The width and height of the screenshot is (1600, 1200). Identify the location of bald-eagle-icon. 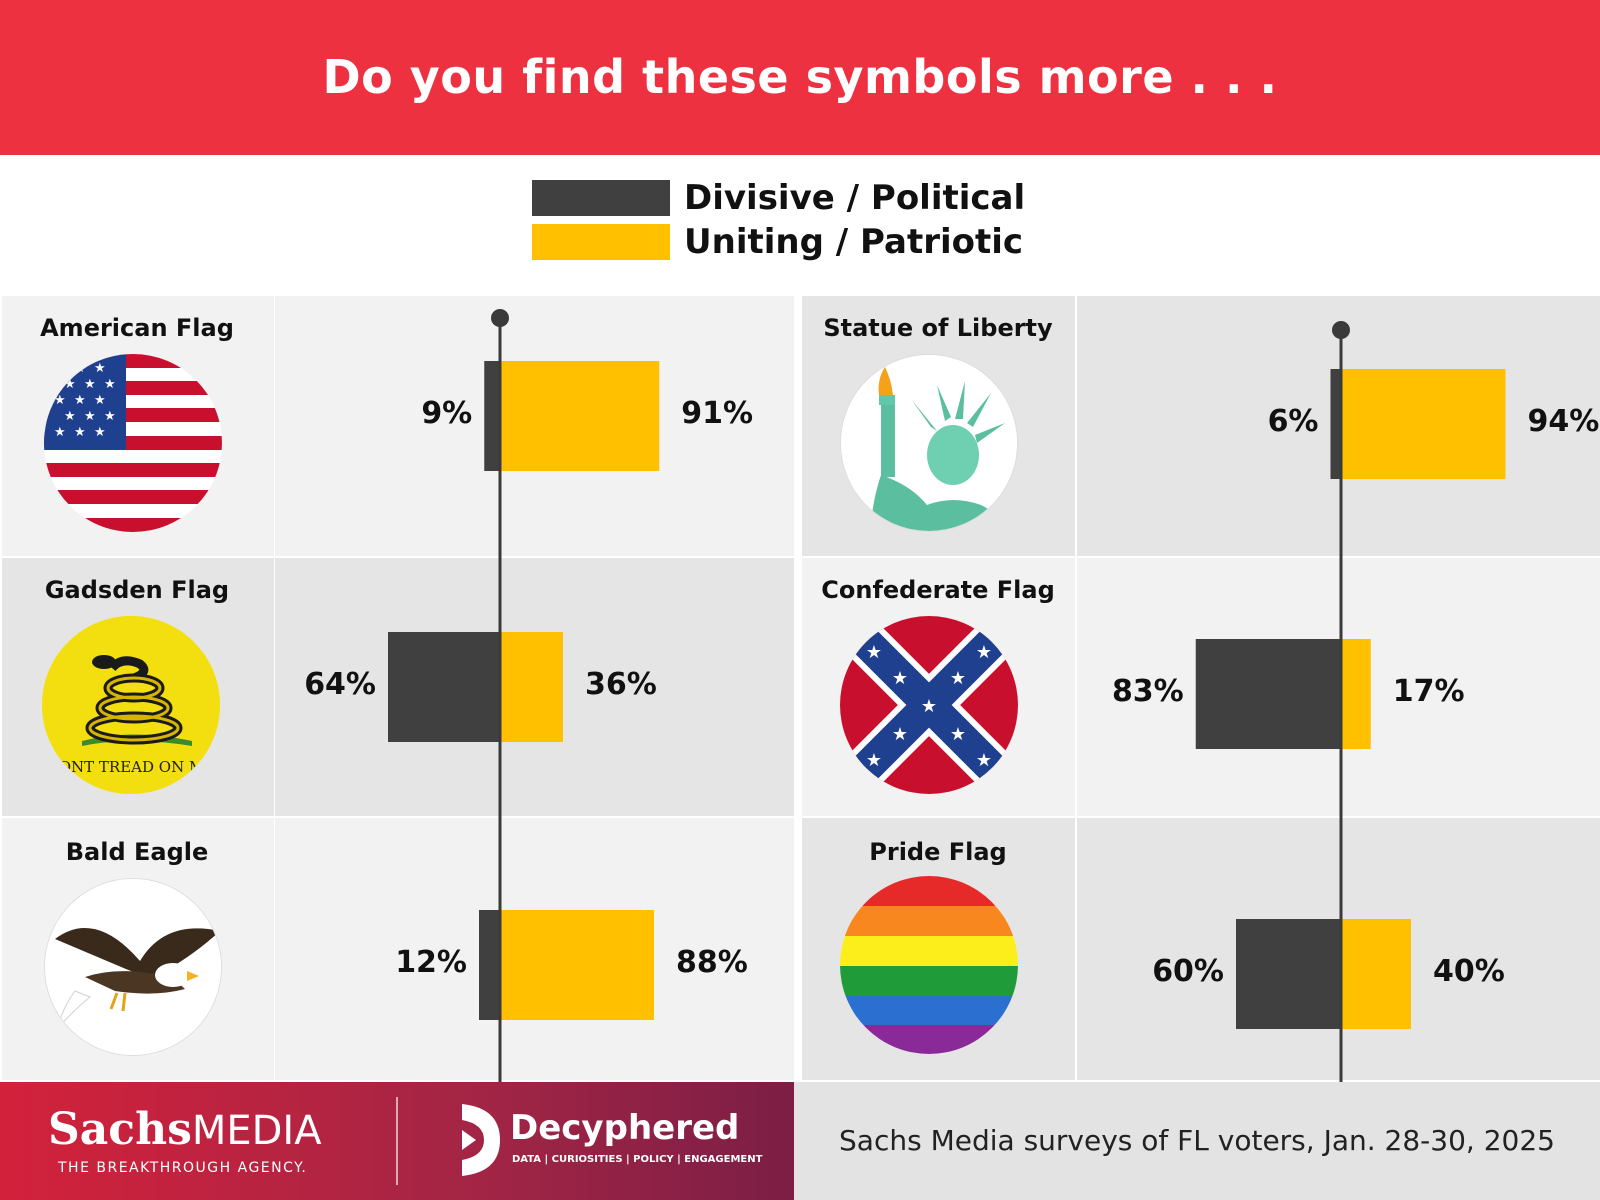
(133, 967).